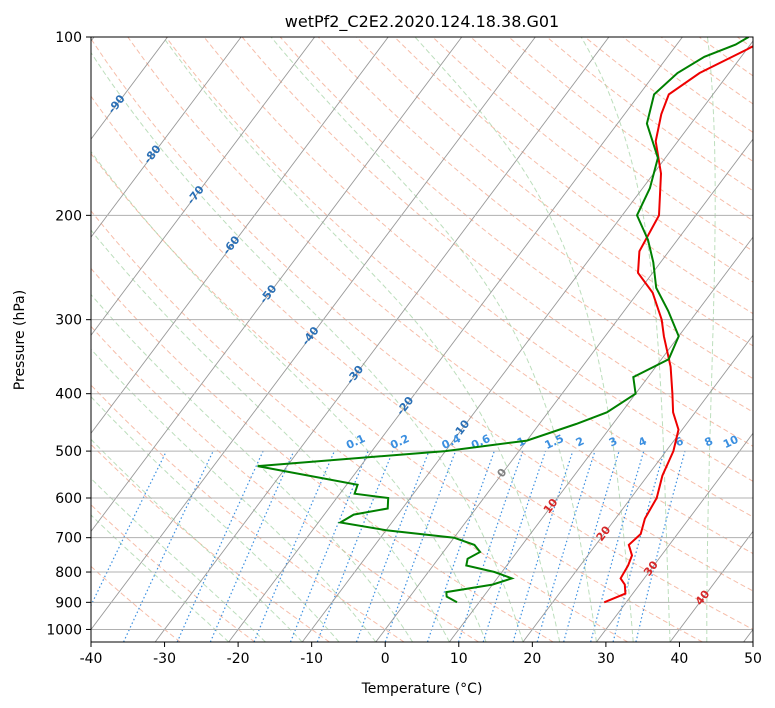 The width and height of the screenshot is (775, 708). I want to click on isotherm-label: -50, so click(268, 294).